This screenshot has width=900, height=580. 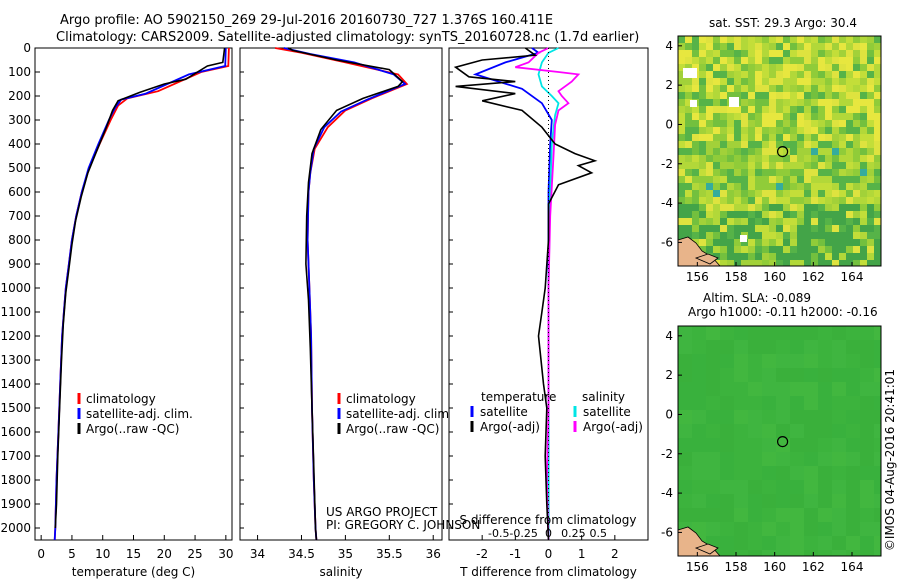 What do you see at coordinates (667, 532) in the screenshot?
I see `sla_map-lat-tick-label-6: -6` at bounding box center [667, 532].